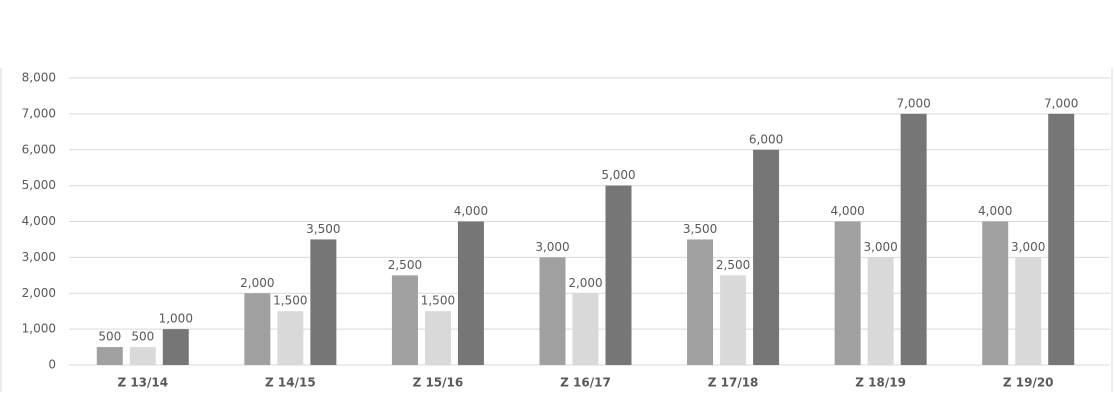  I want to click on x-tick-label: Z 15/16, so click(438, 383).